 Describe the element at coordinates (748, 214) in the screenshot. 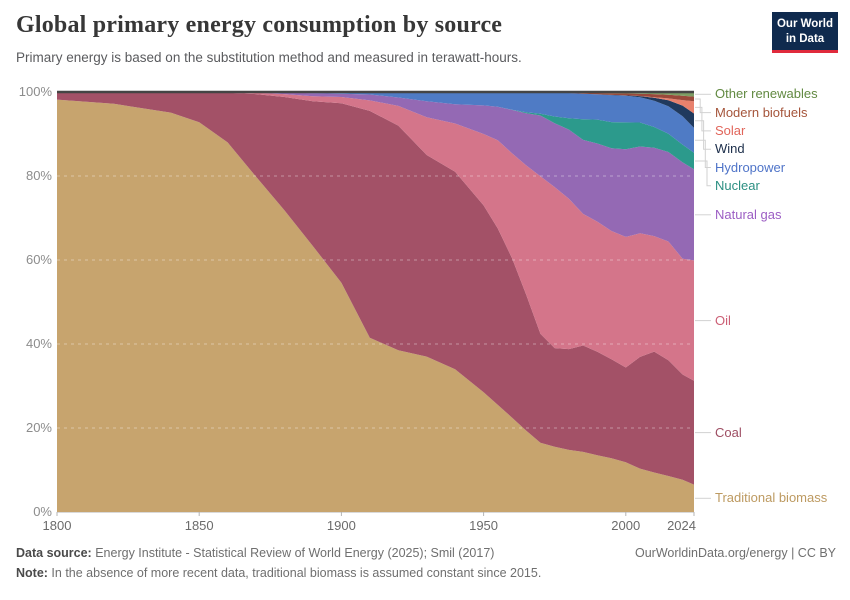

I see `legend-item-natural-gas: Natural gas` at that location.